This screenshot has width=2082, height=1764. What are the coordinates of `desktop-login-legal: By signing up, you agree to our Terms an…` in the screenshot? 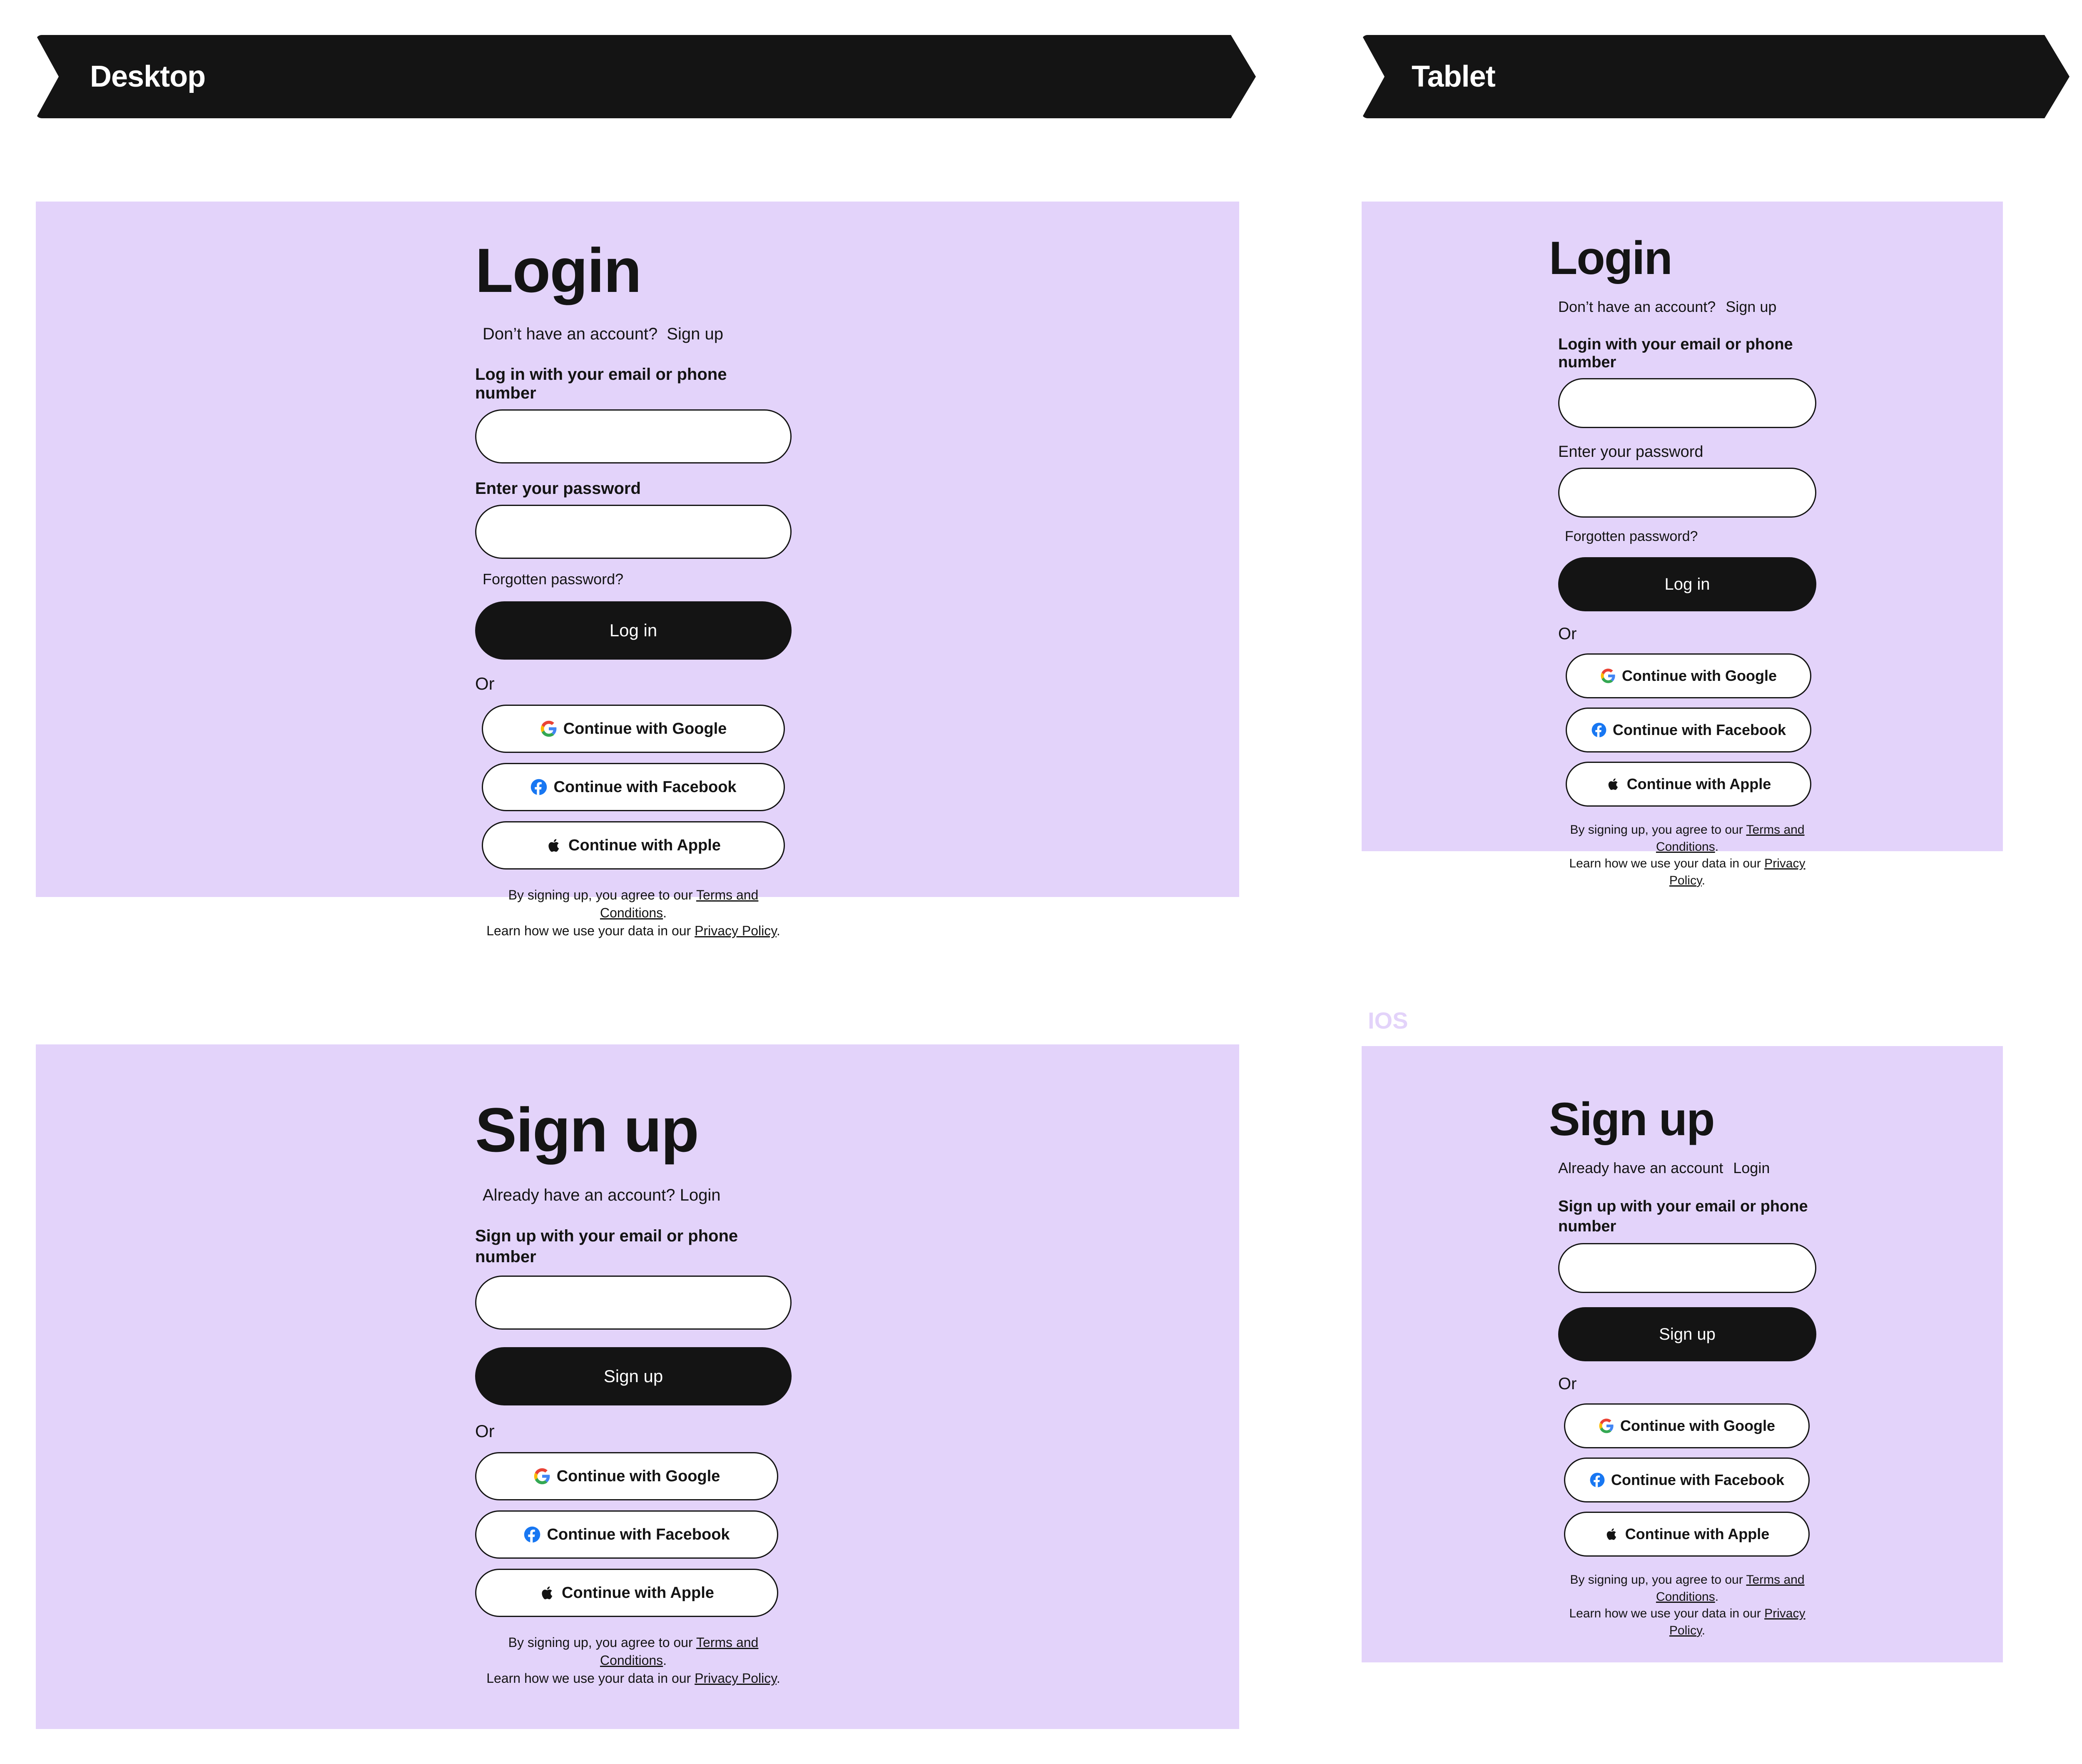 It's located at (633, 913).